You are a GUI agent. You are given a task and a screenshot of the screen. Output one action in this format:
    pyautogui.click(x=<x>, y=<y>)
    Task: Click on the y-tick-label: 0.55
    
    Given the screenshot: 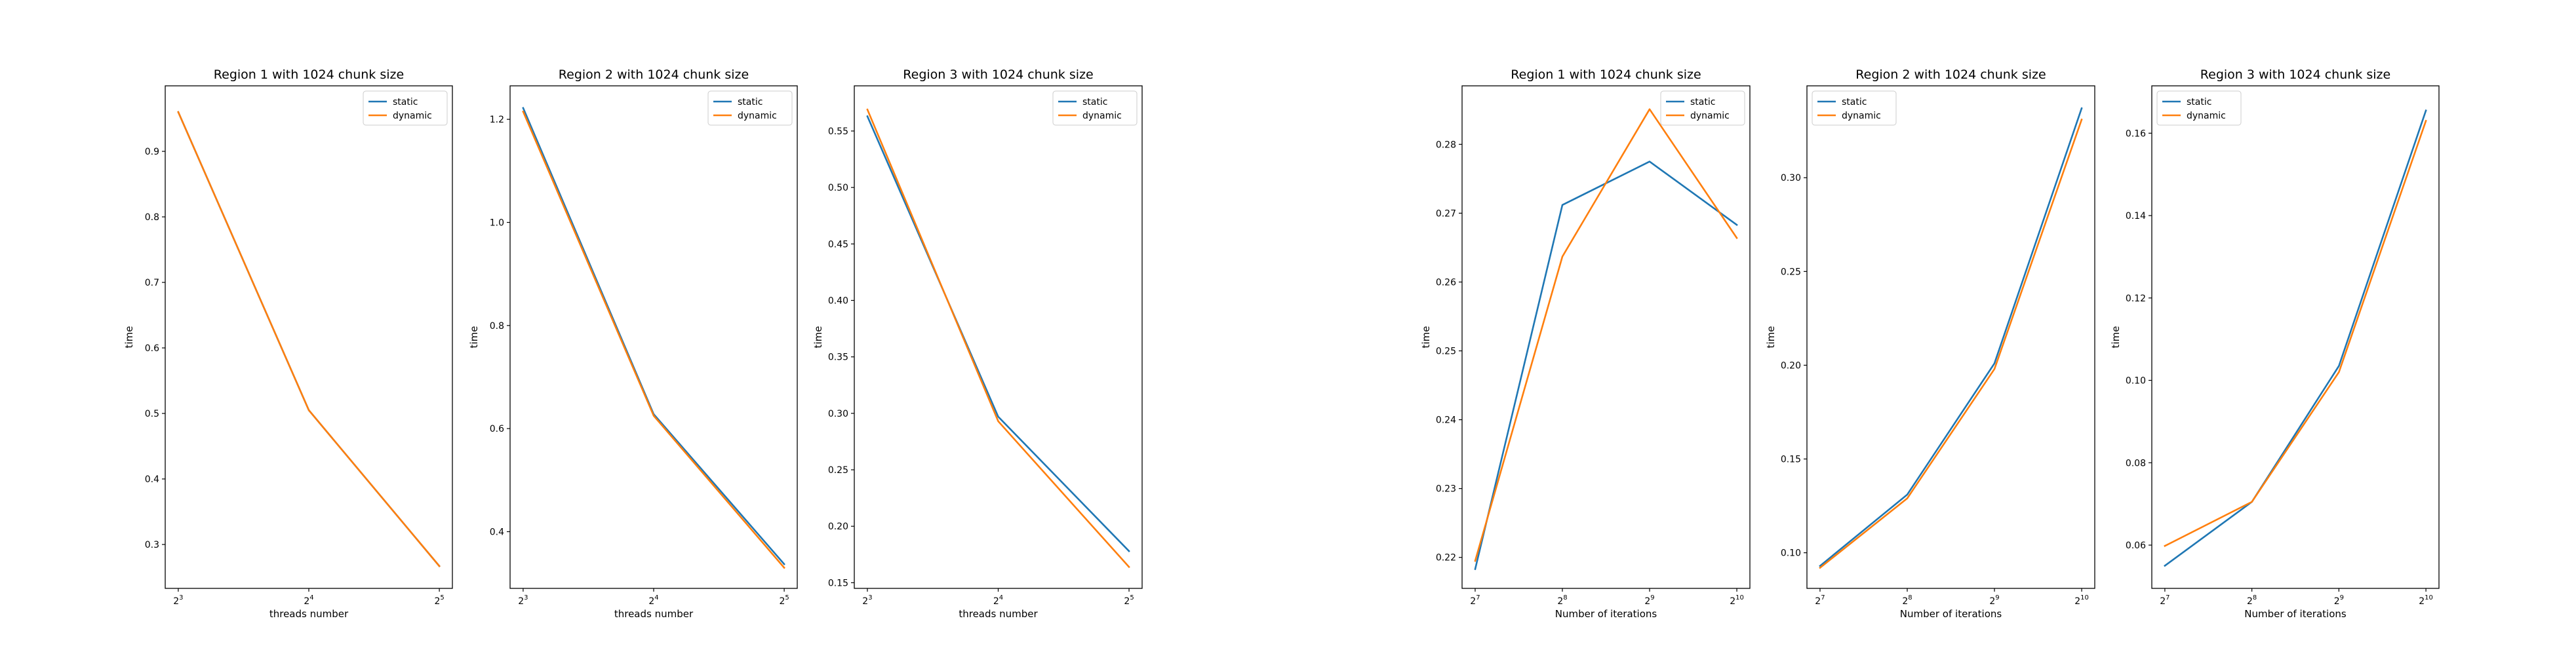 What is the action you would take?
    pyautogui.click(x=838, y=131)
    